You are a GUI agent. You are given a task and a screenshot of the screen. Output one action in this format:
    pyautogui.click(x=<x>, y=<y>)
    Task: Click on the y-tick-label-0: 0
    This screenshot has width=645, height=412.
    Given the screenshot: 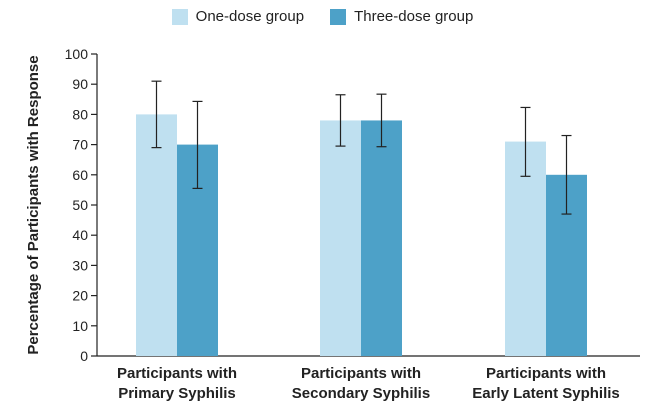 What is the action you would take?
    pyautogui.click(x=84, y=356)
    